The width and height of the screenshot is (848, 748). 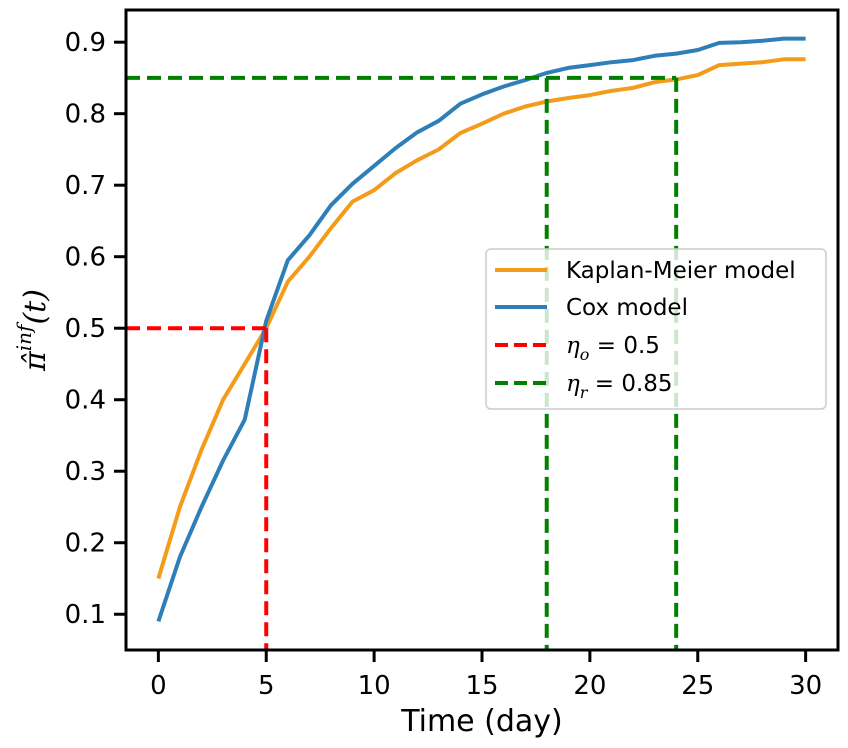 What do you see at coordinates (589, 686) in the screenshot?
I see `x-tick-label: 20` at bounding box center [589, 686].